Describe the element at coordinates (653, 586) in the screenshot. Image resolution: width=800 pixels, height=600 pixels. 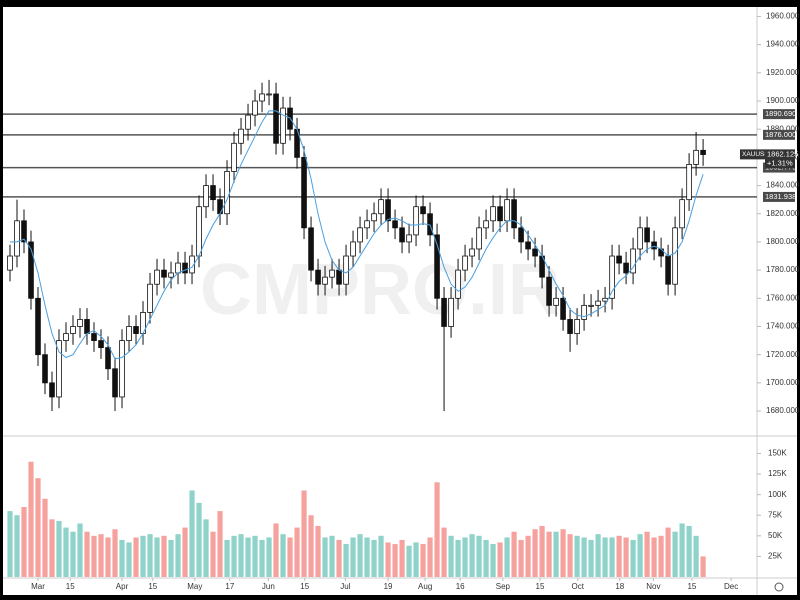
I see `x-tick-label: Nov` at that location.